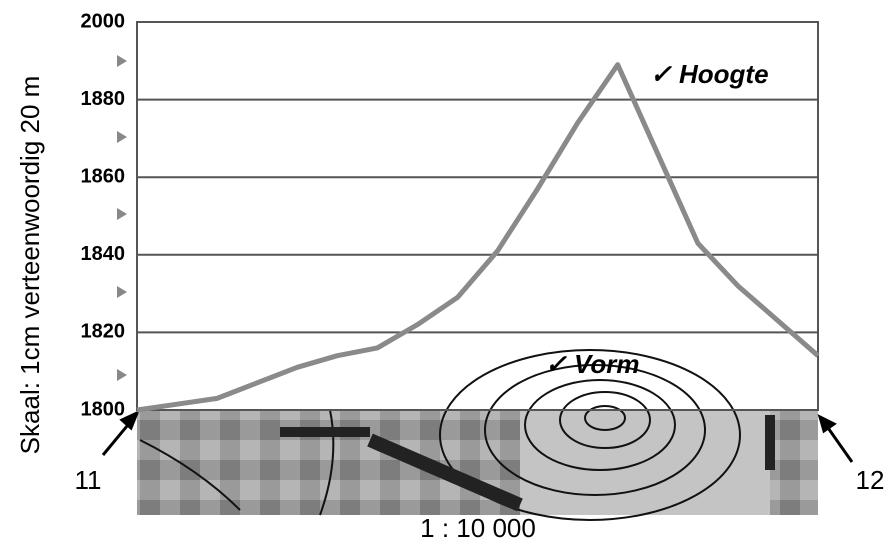 Image resolution: width=893 pixels, height=551 pixels. What do you see at coordinates (103, 21) in the screenshot?
I see `y-tick-label: 2000` at bounding box center [103, 21].